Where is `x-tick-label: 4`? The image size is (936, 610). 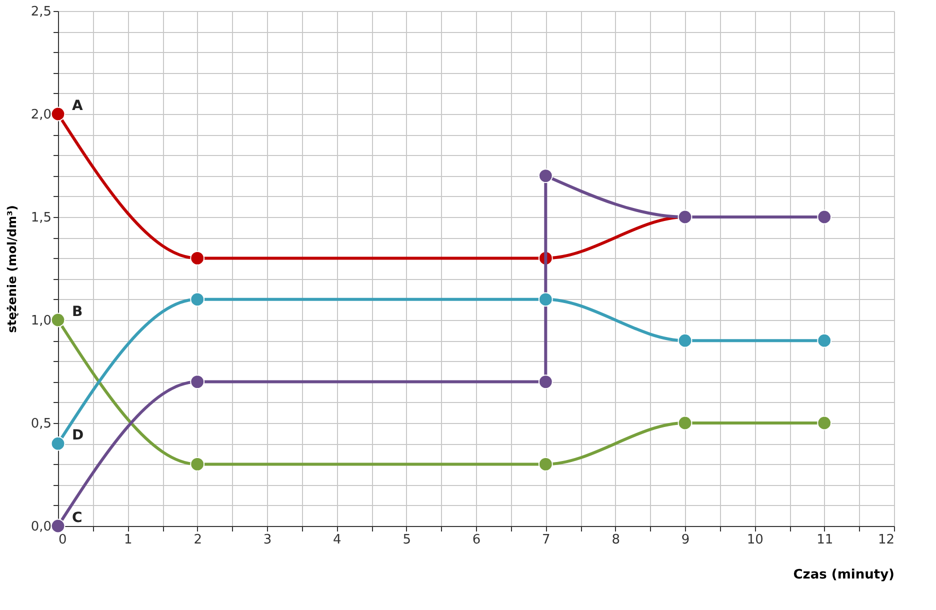
x-tick-label: 4 is located at coordinates (337, 540).